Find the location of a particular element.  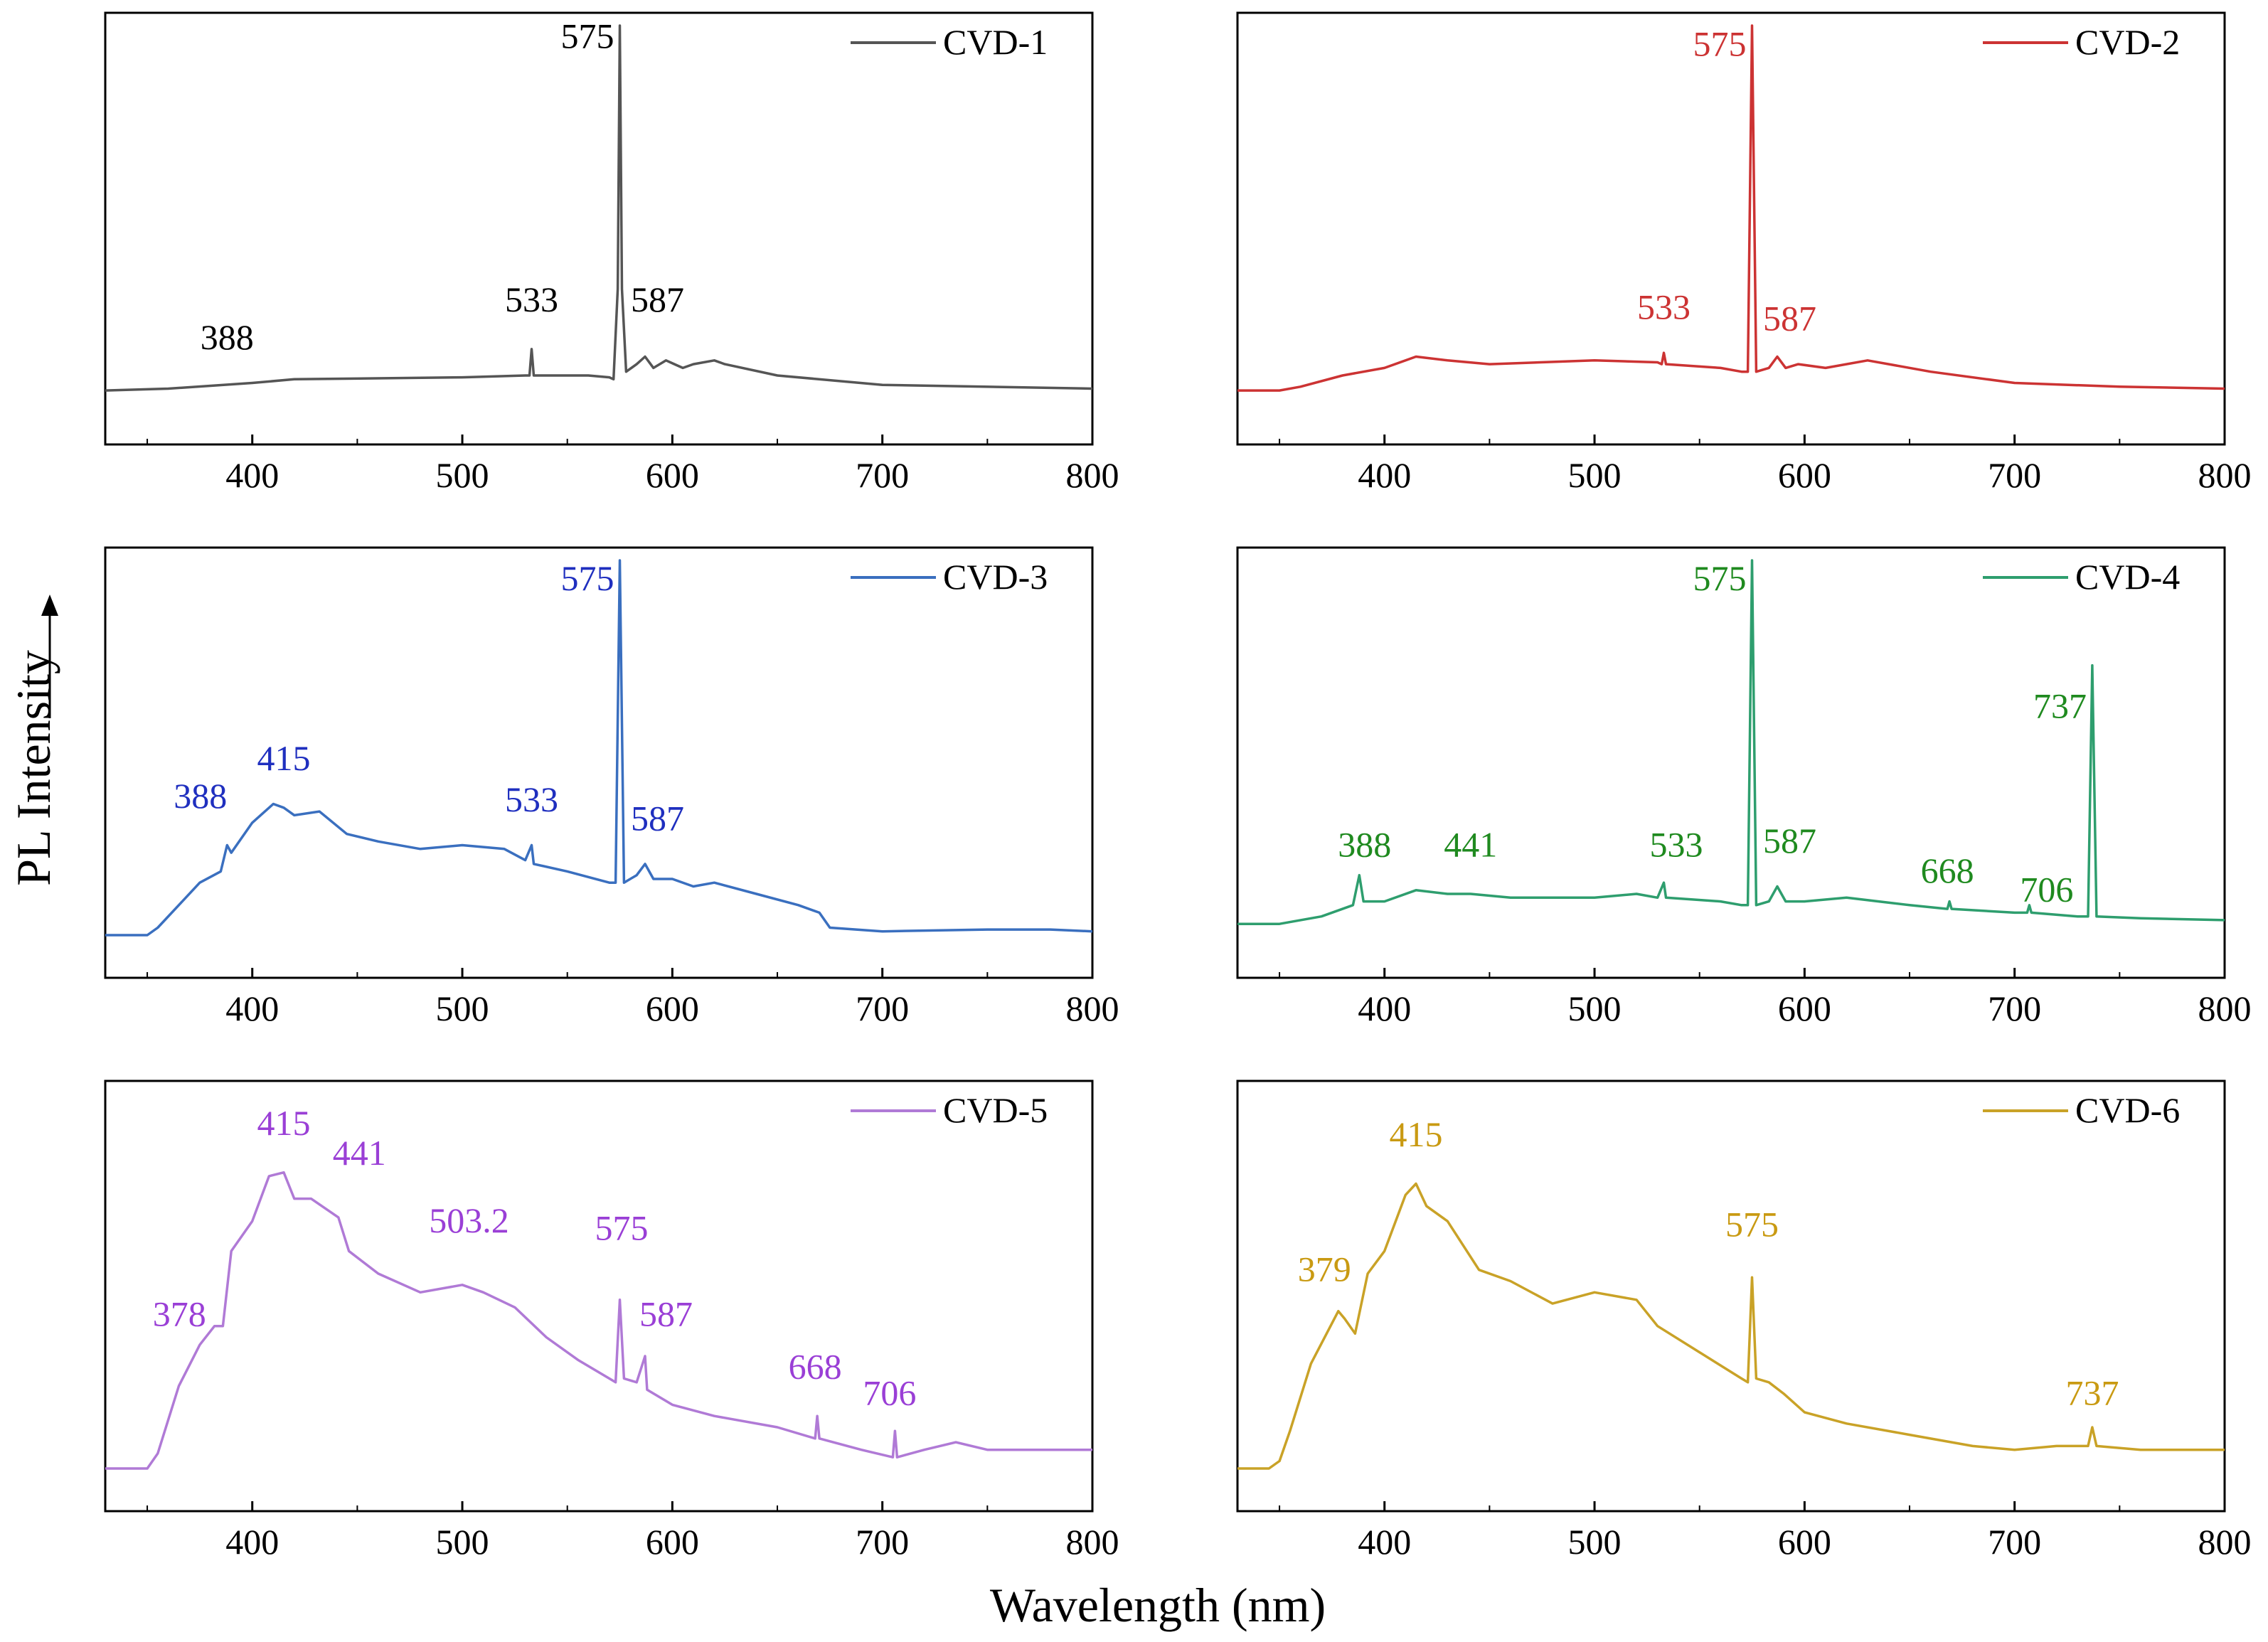

peak-label-378: 378 is located at coordinates (179, 1314).